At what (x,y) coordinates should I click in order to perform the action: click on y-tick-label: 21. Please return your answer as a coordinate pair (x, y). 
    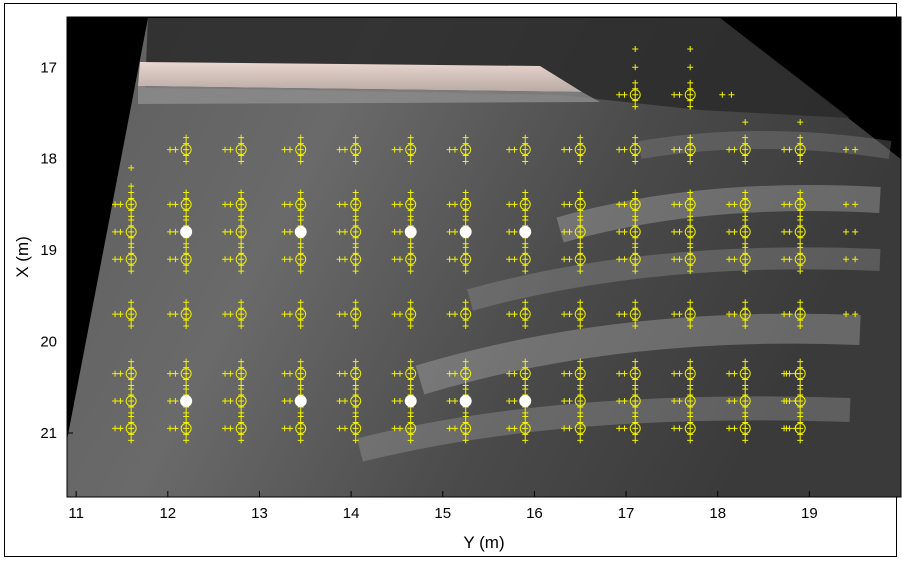
    Looking at the image, I should click on (48, 433).